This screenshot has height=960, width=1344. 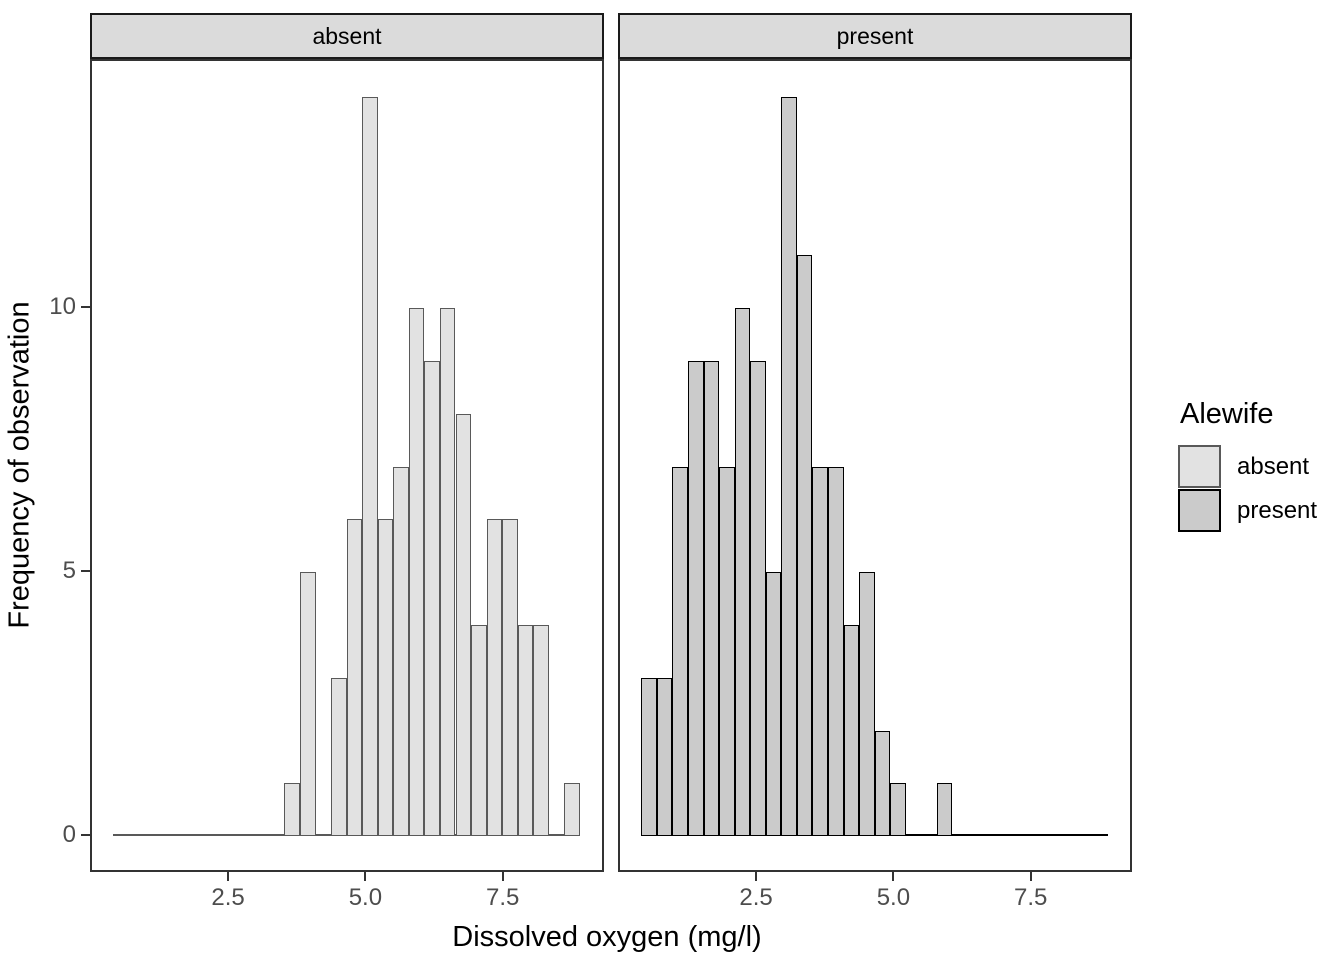 What do you see at coordinates (1227, 414) in the screenshot?
I see `legend-title: Alewife` at bounding box center [1227, 414].